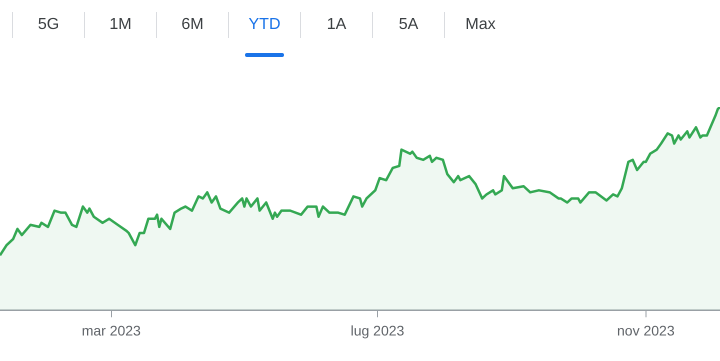  What do you see at coordinates (112, 330) in the screenshot?
I see `x-tick-label: mar 2023` at bounding box center [112, 330].